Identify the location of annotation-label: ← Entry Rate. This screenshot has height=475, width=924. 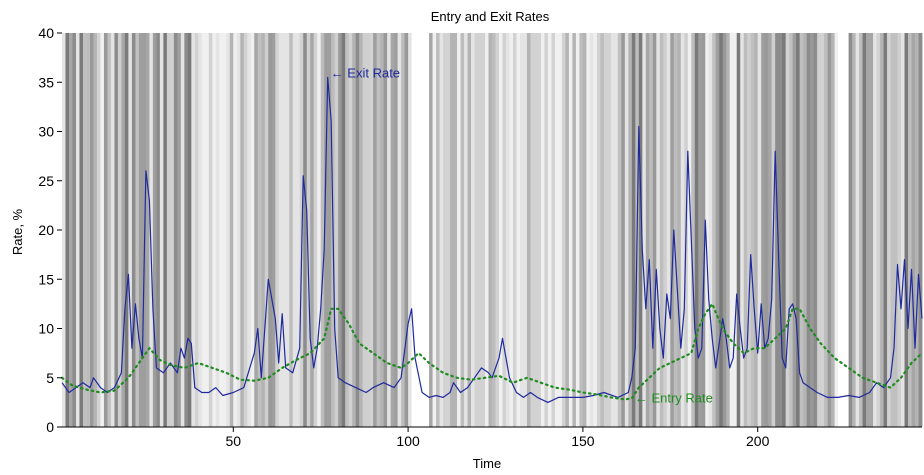
(674, 397).